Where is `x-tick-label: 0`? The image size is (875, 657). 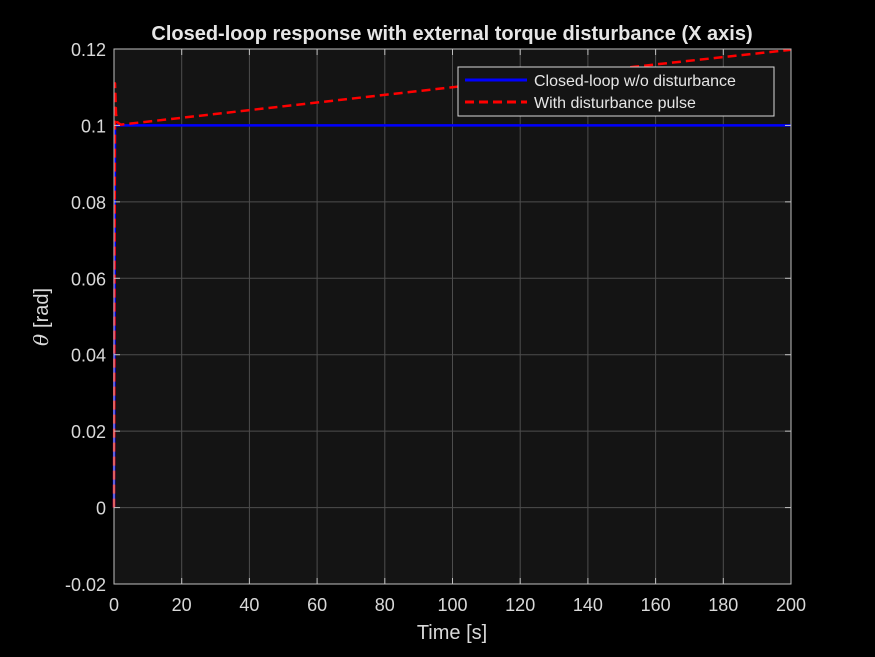 x-tick-label: 0 is located at coordinates (114, 605).